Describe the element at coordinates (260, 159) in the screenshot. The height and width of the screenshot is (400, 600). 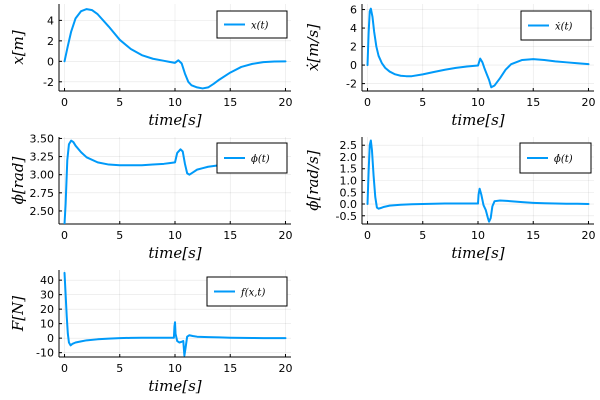
I see `legend-label: ϕ(t)` at that location.